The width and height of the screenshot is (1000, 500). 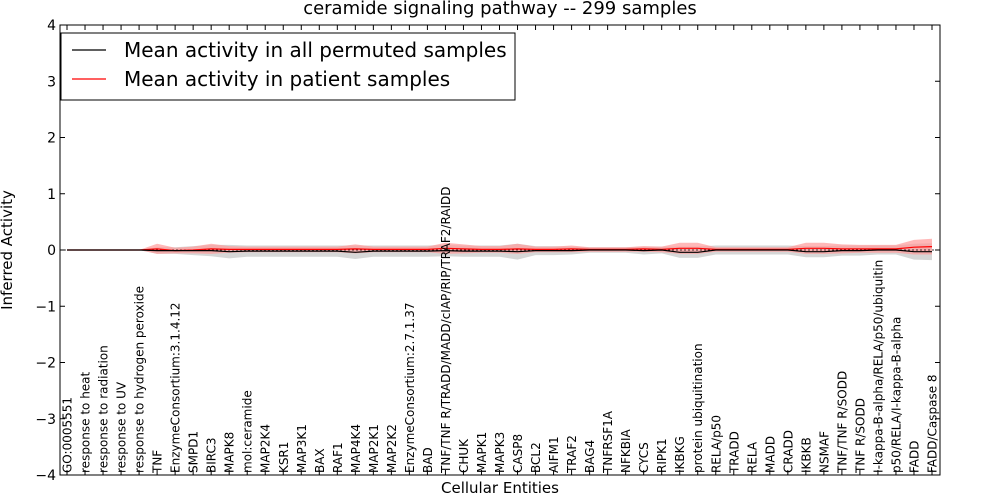 What do you see at coordinates (338, 457) in the screenshot?
I see `x-category-label: RAF1` at bounding box center [338, 457].